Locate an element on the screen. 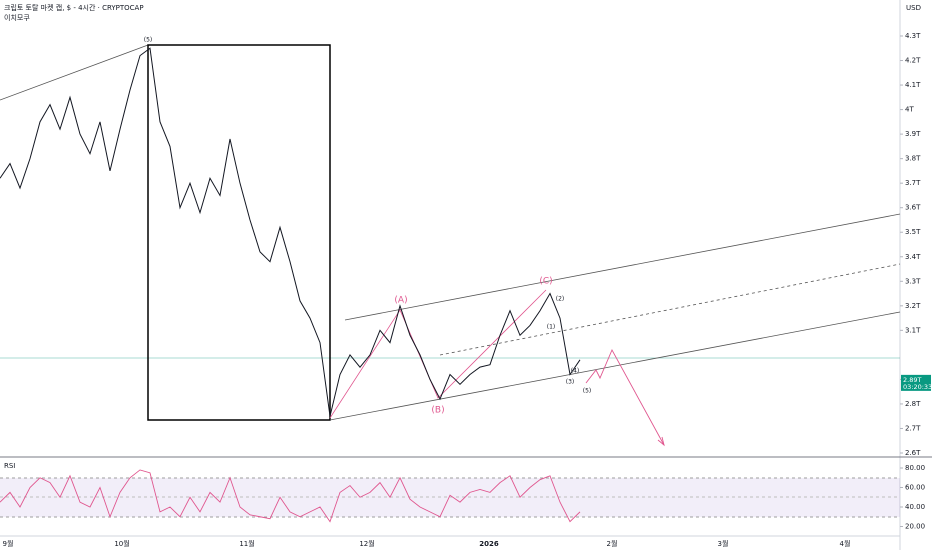  price-tag-countdown: 03:20:33 is located at coordinates (917, 387).